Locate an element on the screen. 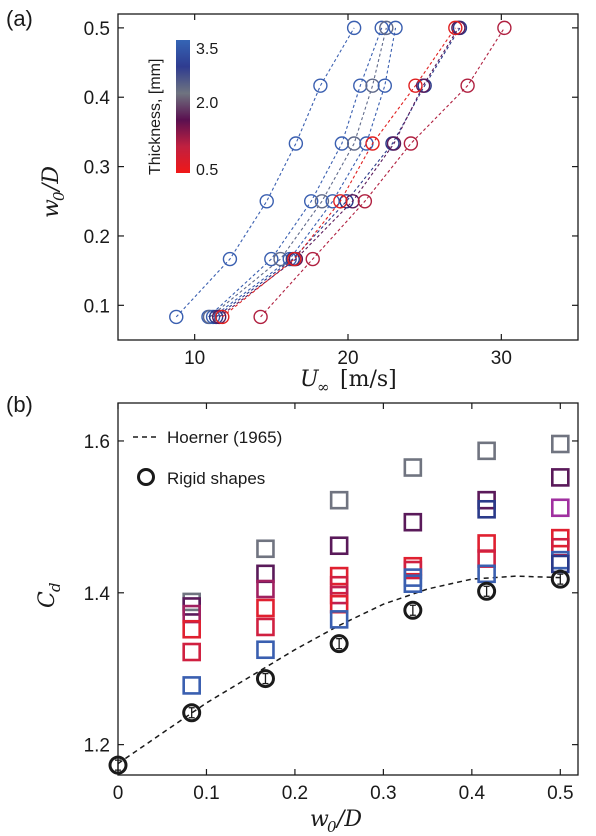 This screenshot has width=596, height=836. panel-b-xtick-label: 0.2 is located at coordinates (295, 793).